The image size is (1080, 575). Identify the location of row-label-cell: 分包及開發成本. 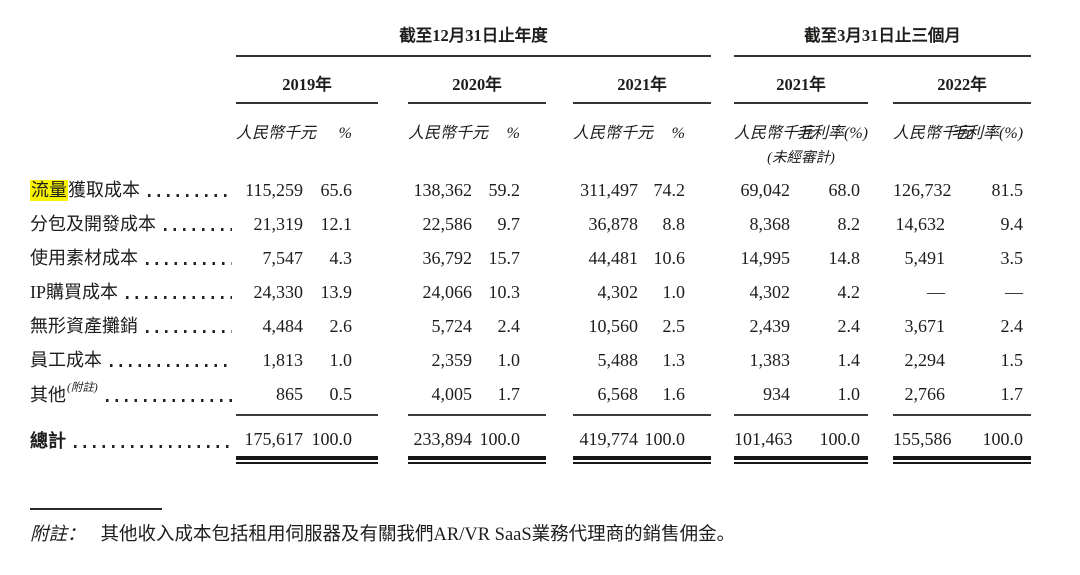
(133, 218).